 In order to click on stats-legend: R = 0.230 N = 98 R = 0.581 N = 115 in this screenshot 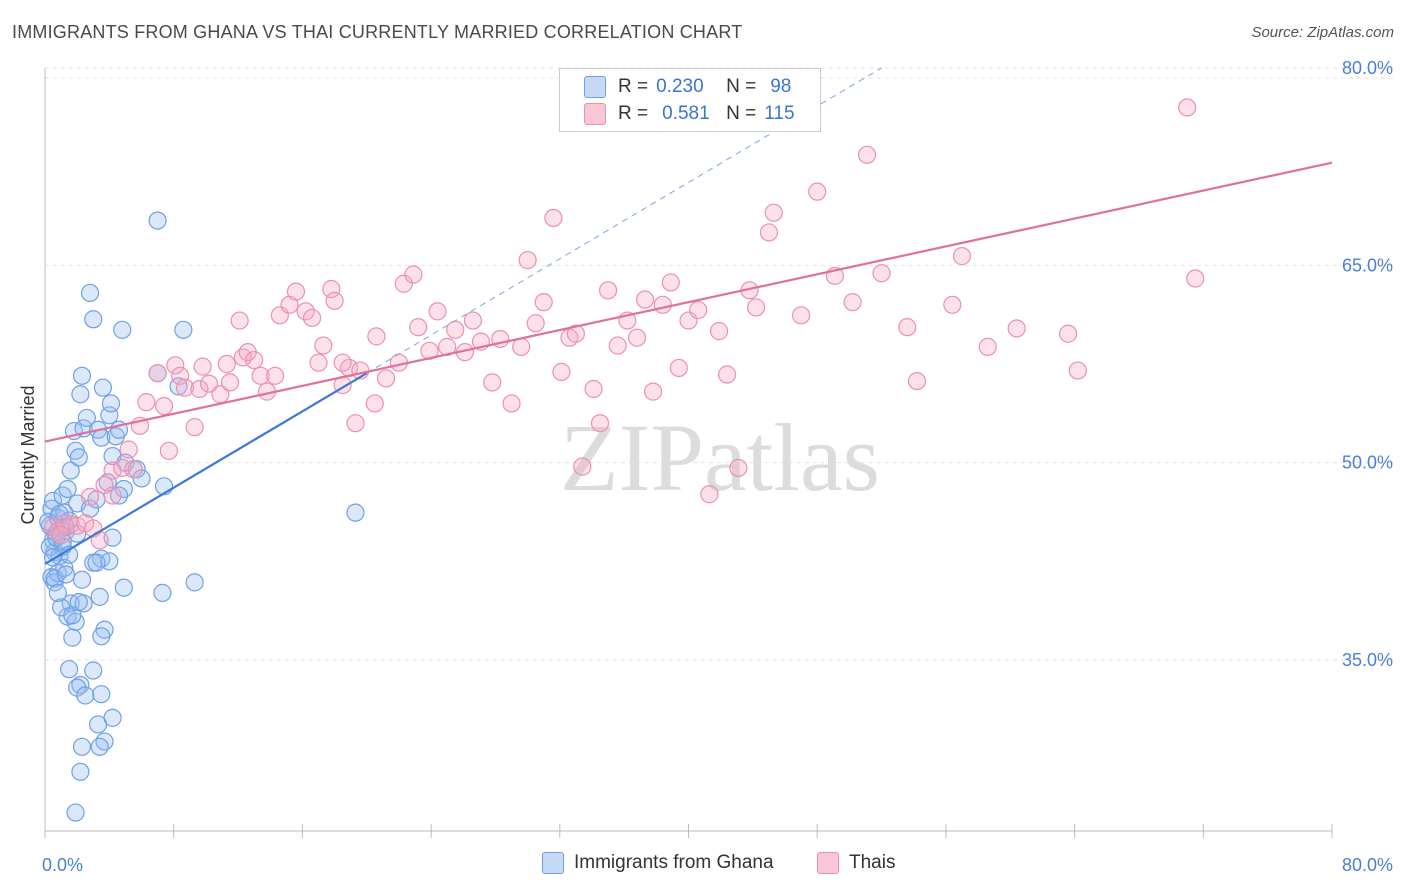, I will do `click(690, 100)`.